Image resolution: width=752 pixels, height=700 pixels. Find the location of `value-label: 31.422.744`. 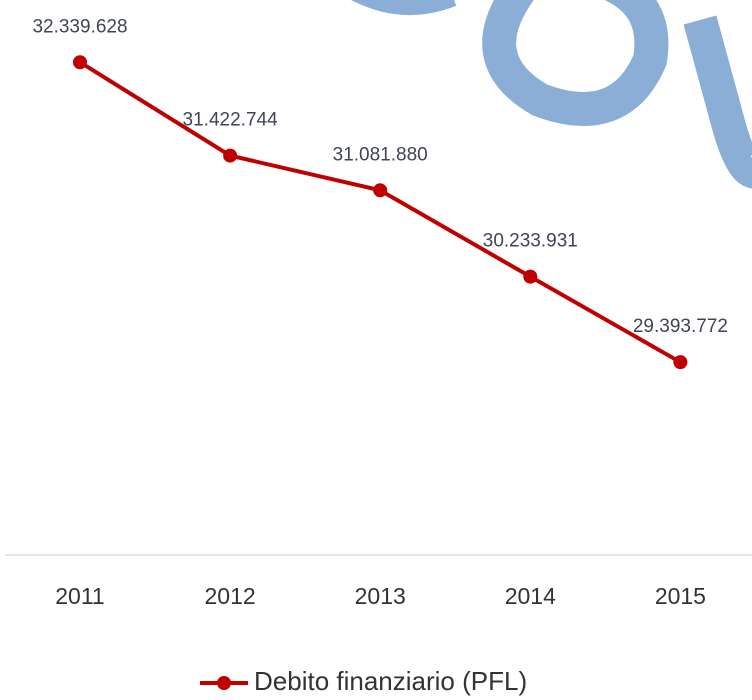

value-label: 31.422.744 is located at coordinates (231, 120).